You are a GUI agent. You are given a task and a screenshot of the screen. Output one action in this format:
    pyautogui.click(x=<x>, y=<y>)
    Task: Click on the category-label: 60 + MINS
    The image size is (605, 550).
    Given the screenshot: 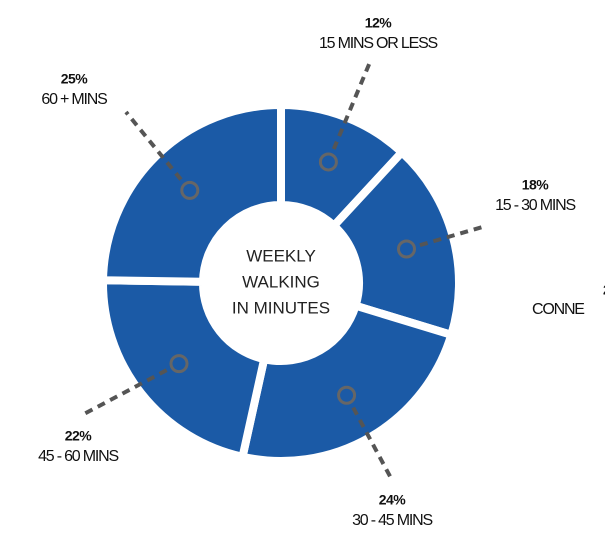 What is the action you would take?
    pyautogui.click(x=74, y=99)
    